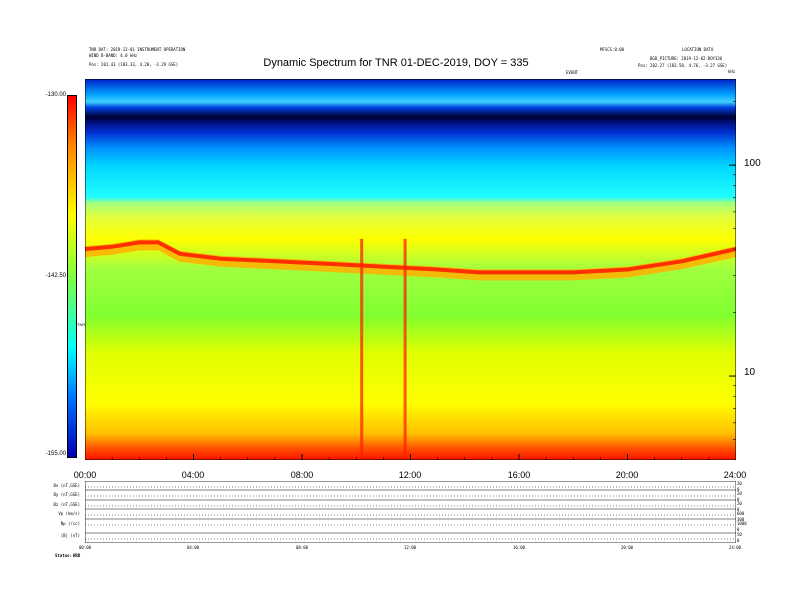 The height and width of the screenshot is (612, 792). What do you see at coordinates (302, 475) in the screenshot?
I see `x-tick-label: 08:00` at bounding box center [302, 475].